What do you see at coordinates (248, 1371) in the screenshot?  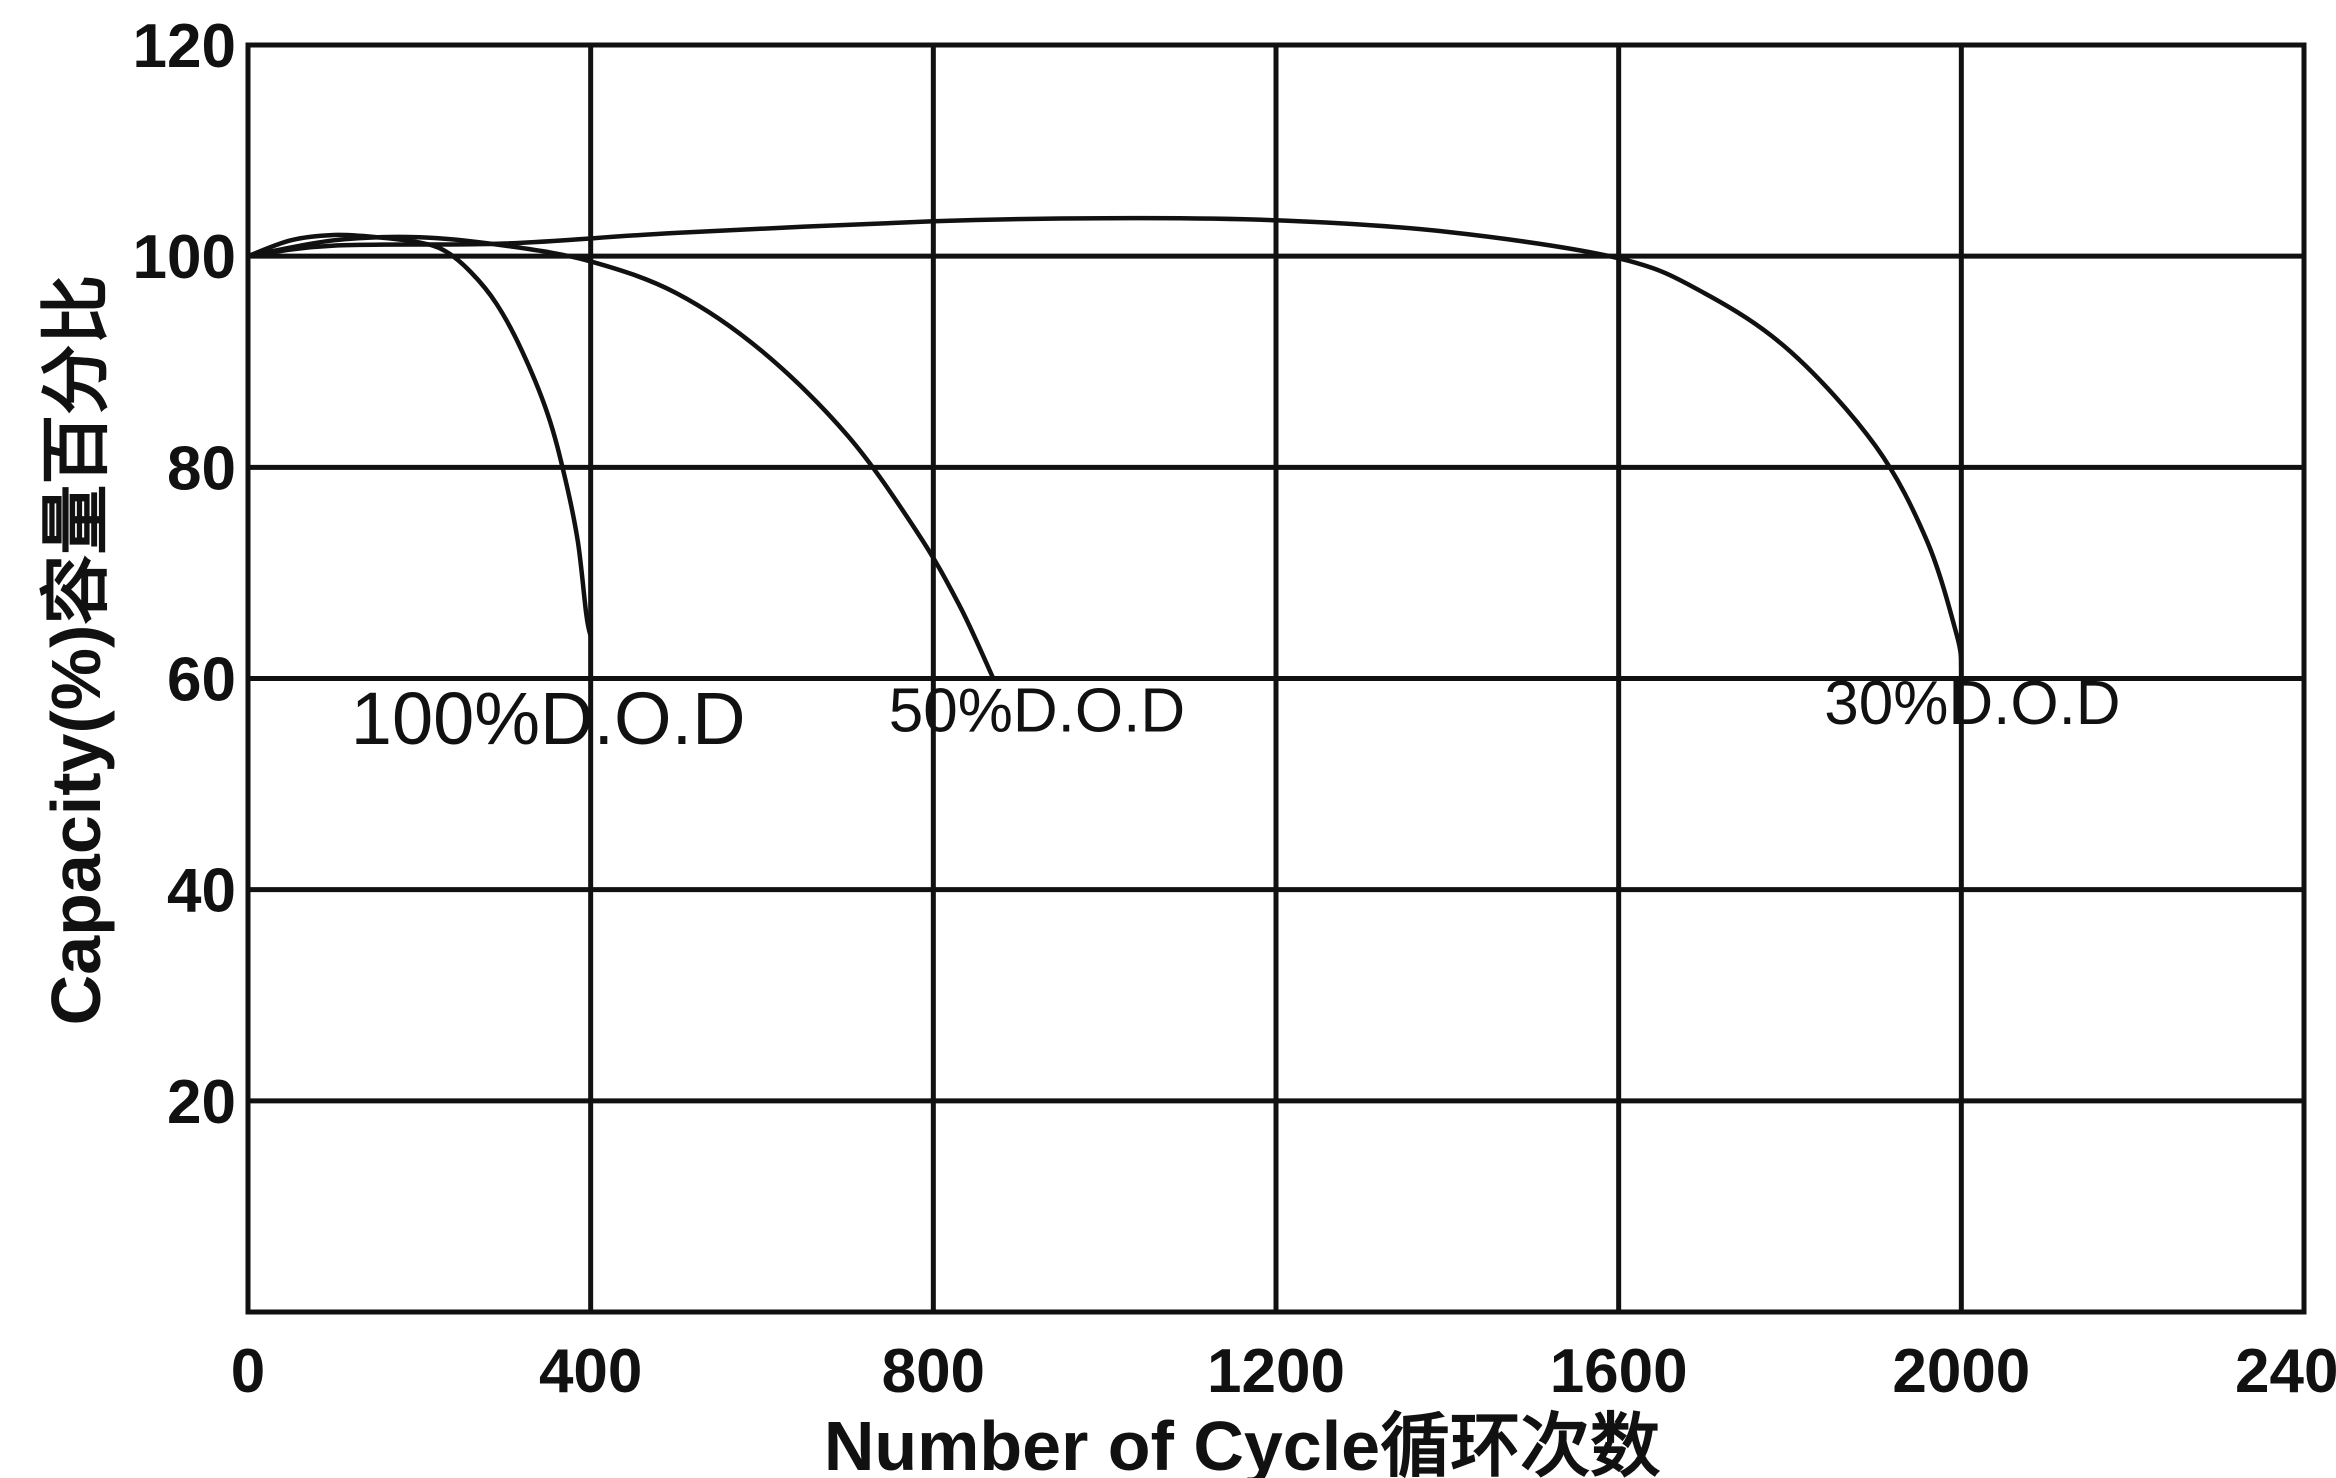 I see `x-tick-label: 0` at bounding box center [248, 1371].